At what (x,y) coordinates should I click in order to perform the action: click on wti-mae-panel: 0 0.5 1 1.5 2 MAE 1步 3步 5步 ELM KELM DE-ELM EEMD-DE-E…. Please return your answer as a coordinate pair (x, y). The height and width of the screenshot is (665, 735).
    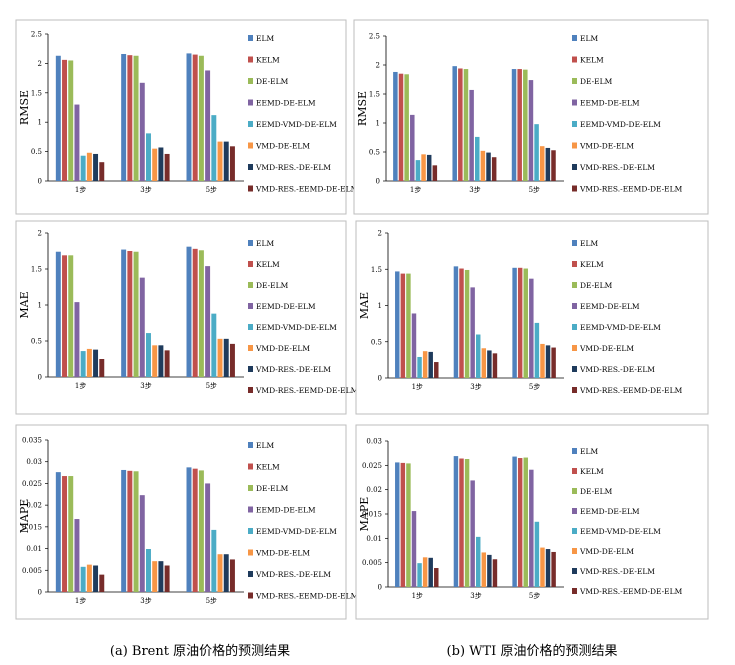
    Looking at the image, I should click on (532, 317).